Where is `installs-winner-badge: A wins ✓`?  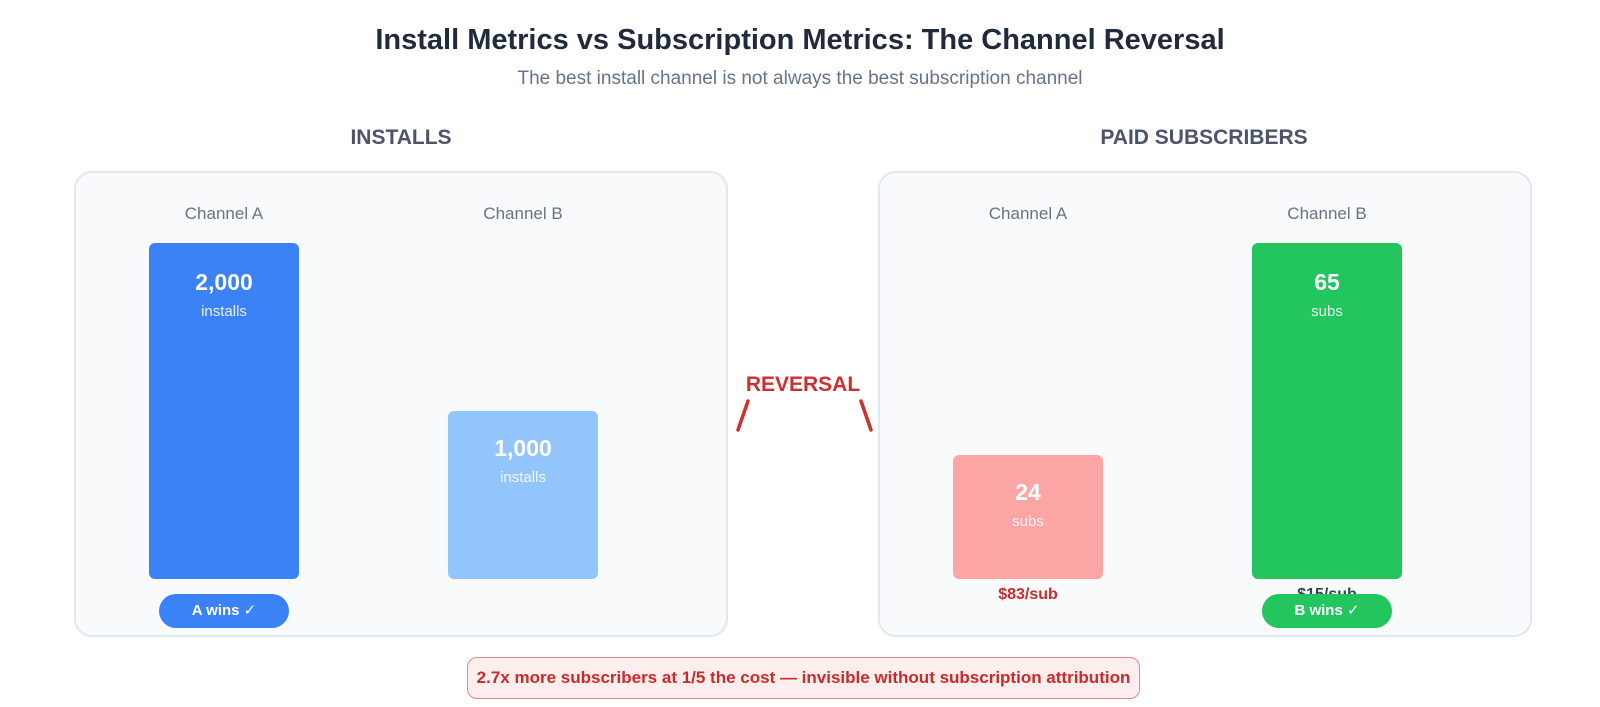 installs-winner-badge: A wins ✓ is located at coordinates (224, 611).